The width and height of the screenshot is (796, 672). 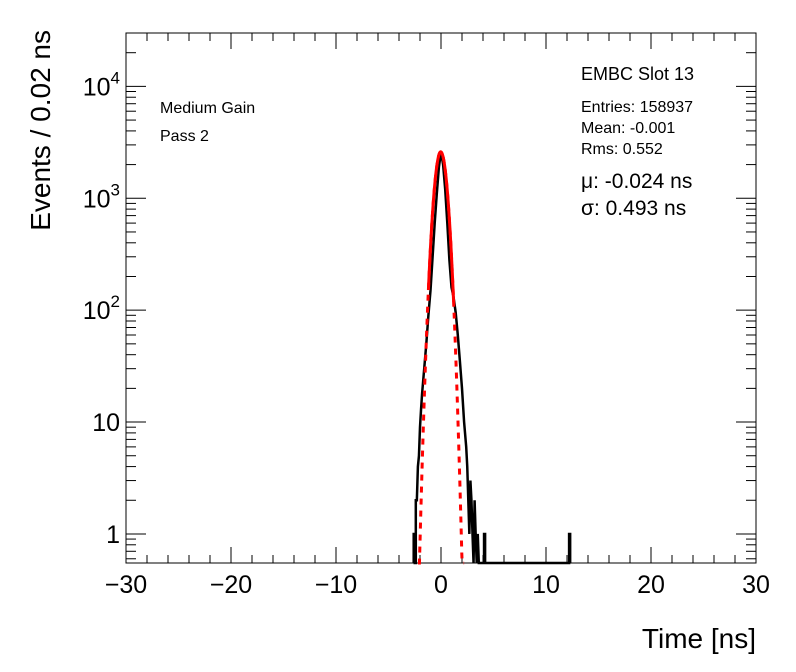 I want to click on fit-curve-dashed, so click(x=441, y=357).